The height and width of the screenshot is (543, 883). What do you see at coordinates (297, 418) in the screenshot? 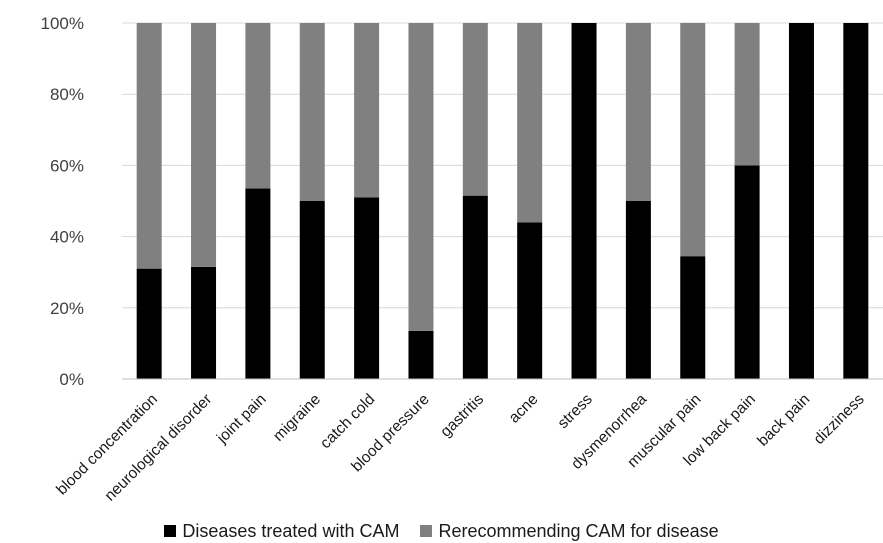
I see `x-tick-label: migraine` at bounding box center [297, 418].